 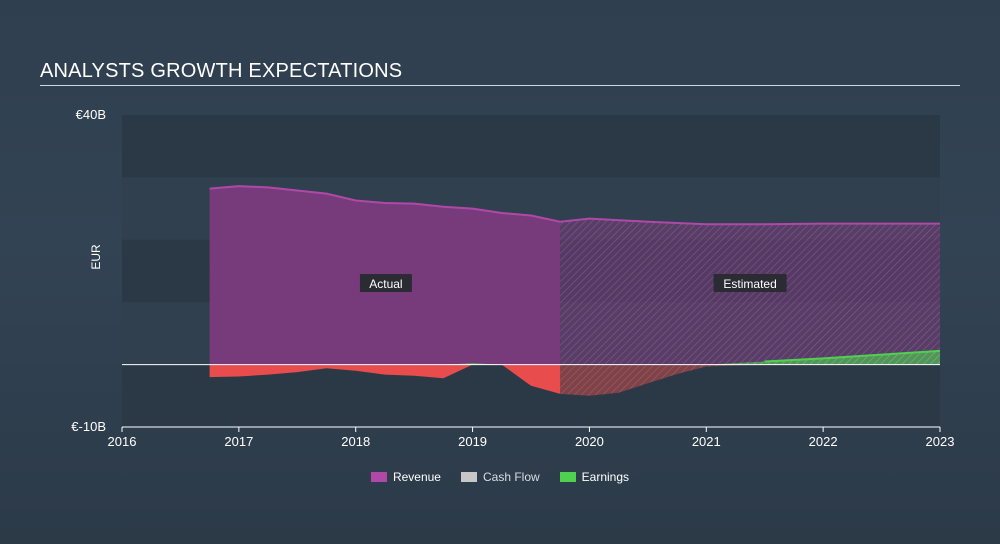 I want to click on revenue-line, so click(x=574, y=205).